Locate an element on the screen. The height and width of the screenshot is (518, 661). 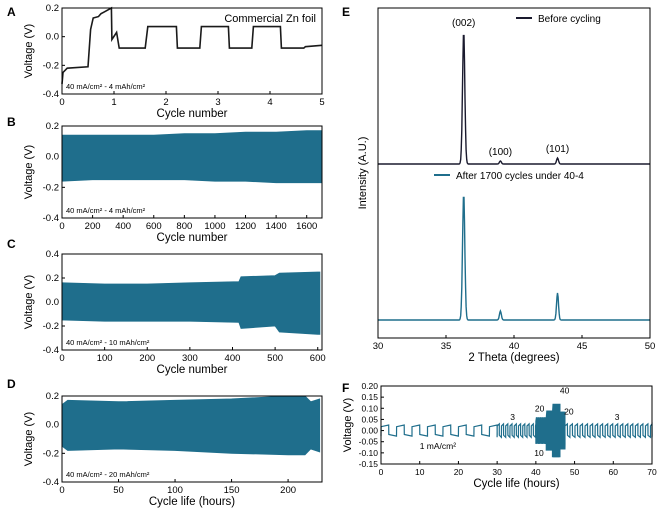
x-tick-label: 2 is located at coordinates (165, 102).